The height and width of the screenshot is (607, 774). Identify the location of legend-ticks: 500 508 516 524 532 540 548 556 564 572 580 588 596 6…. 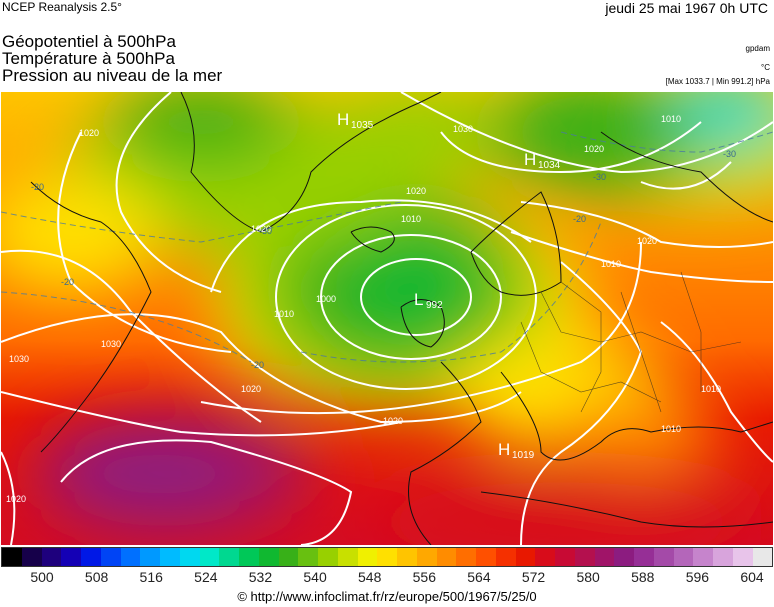
(387, 578).